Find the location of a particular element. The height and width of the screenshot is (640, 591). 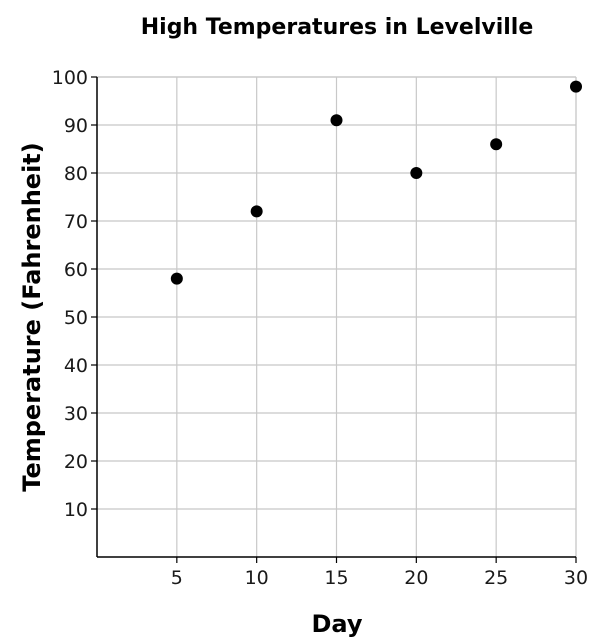

x-tick-label: 30 is located at coordinates (576, 578).